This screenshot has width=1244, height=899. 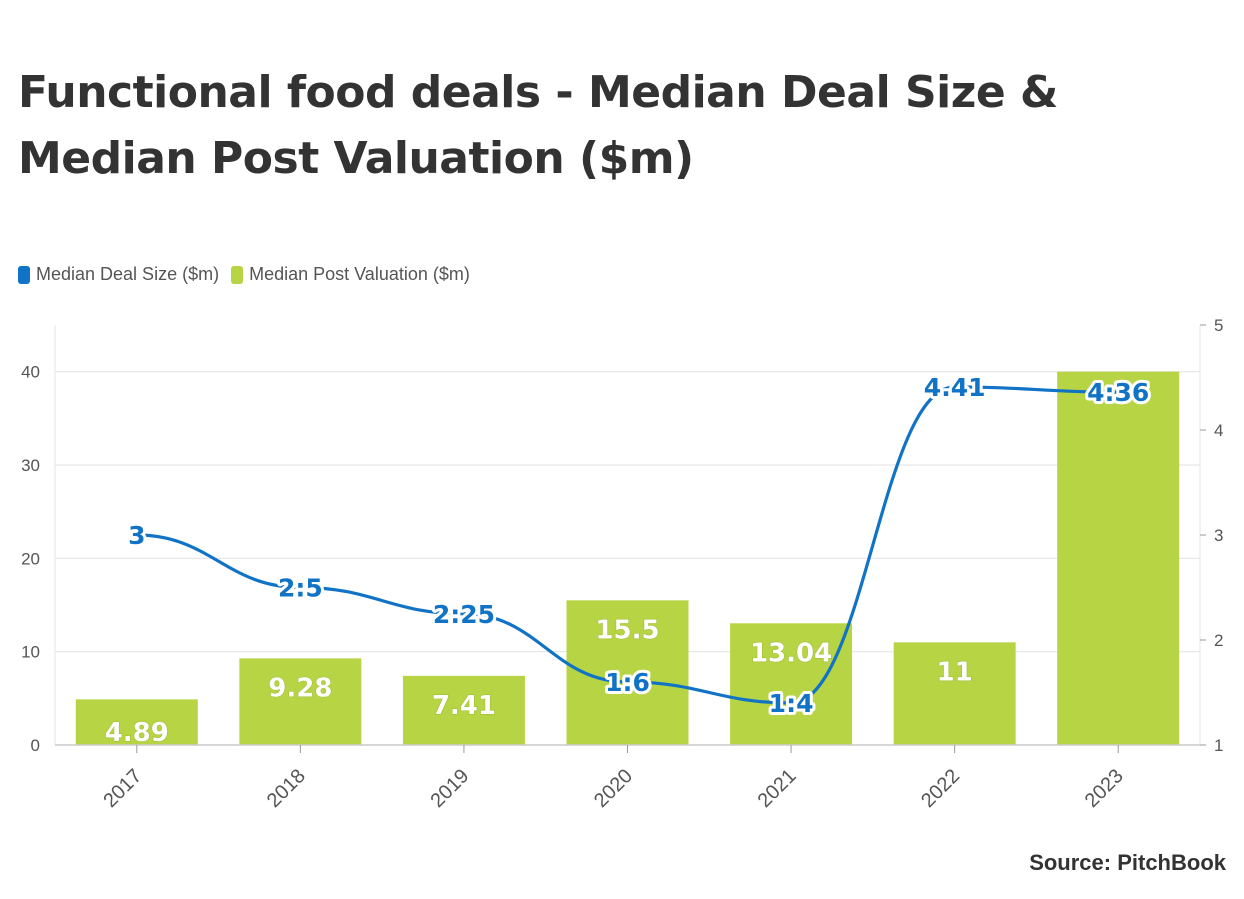 What do you see at coordinates (1118, 558) in the screenshot?
I see `bar-2023` at bounding box center [1118, 558].